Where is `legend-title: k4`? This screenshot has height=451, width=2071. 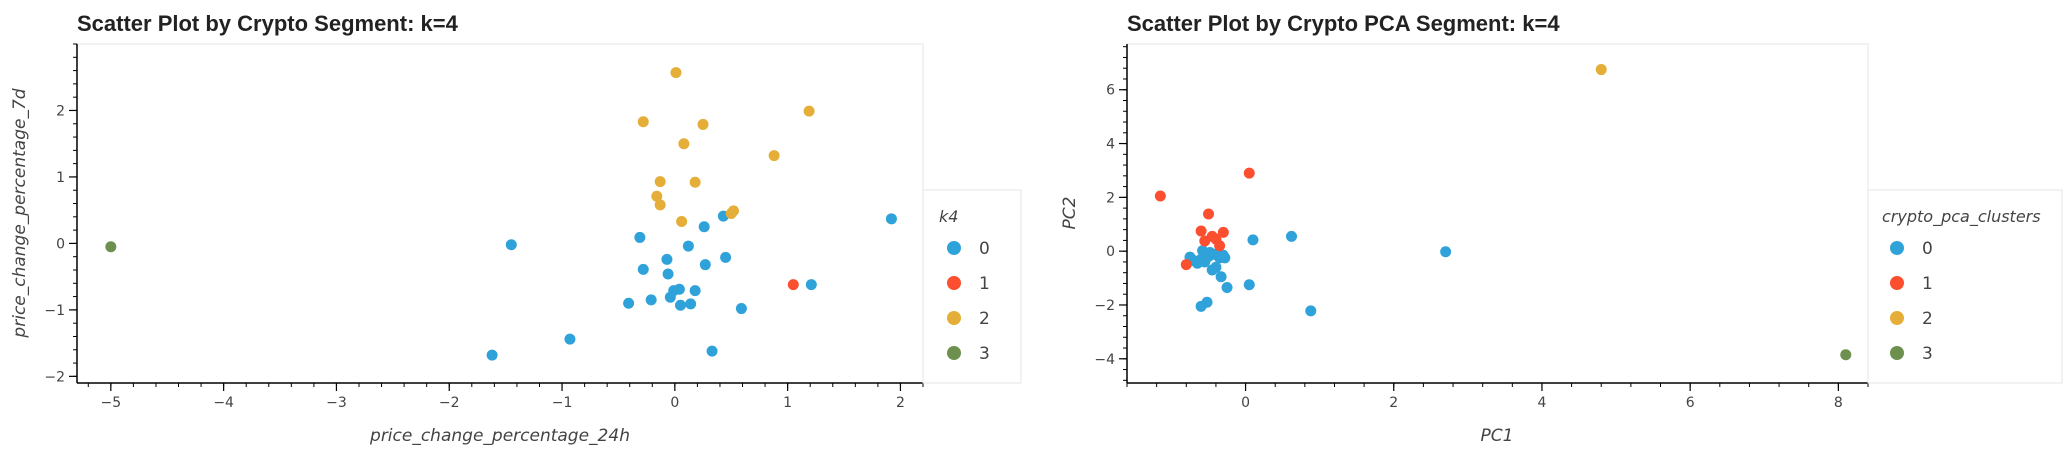
legend-title: k4 is located at coordinates (948, 216).